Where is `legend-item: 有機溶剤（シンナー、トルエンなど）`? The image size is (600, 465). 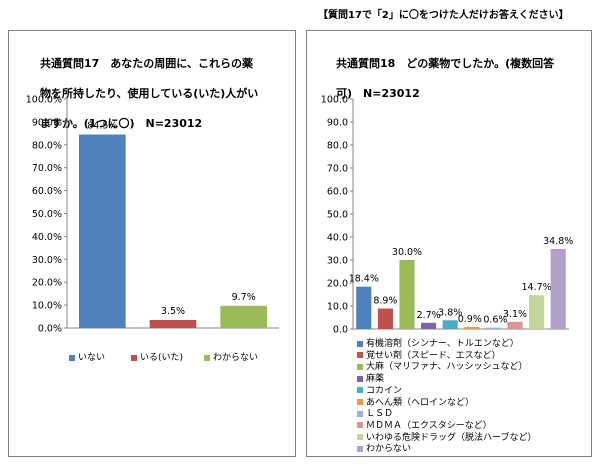
legend-item: 有機溶剤（シンナー、トルエンなど） is located at coordinates (438, 345).